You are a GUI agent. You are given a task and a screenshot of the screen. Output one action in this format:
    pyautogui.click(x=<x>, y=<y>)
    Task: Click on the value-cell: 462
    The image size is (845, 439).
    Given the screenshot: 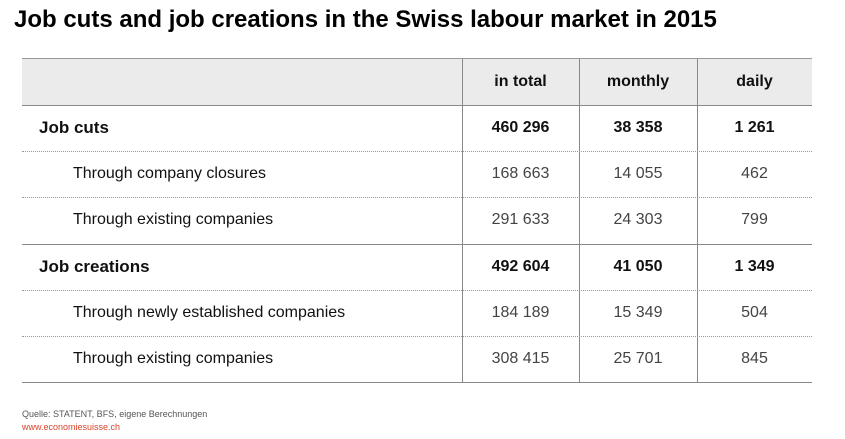 What is the action you would take?
    pyautogui.click(x=754, y=174)
    